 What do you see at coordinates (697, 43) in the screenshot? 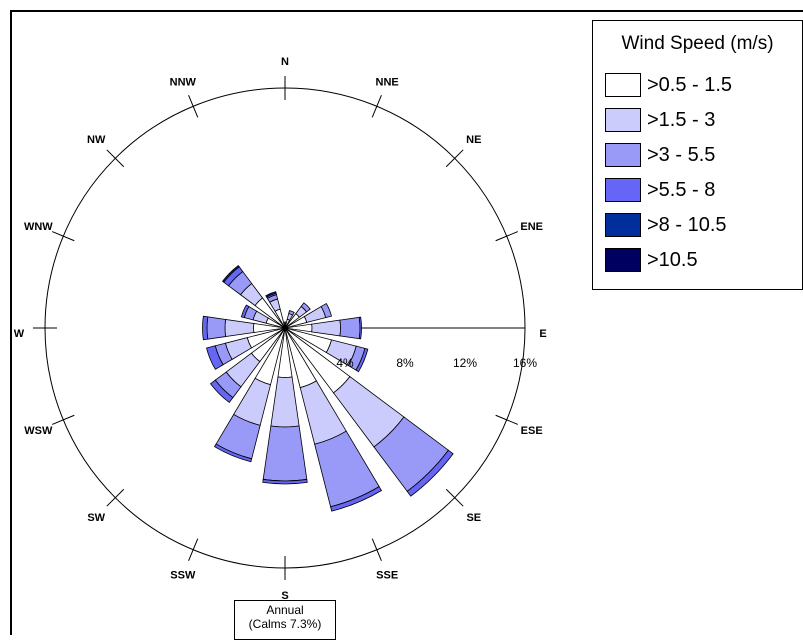
I see `legend-title: Wind Speed (m/s)` at bounding box center [697, 43].